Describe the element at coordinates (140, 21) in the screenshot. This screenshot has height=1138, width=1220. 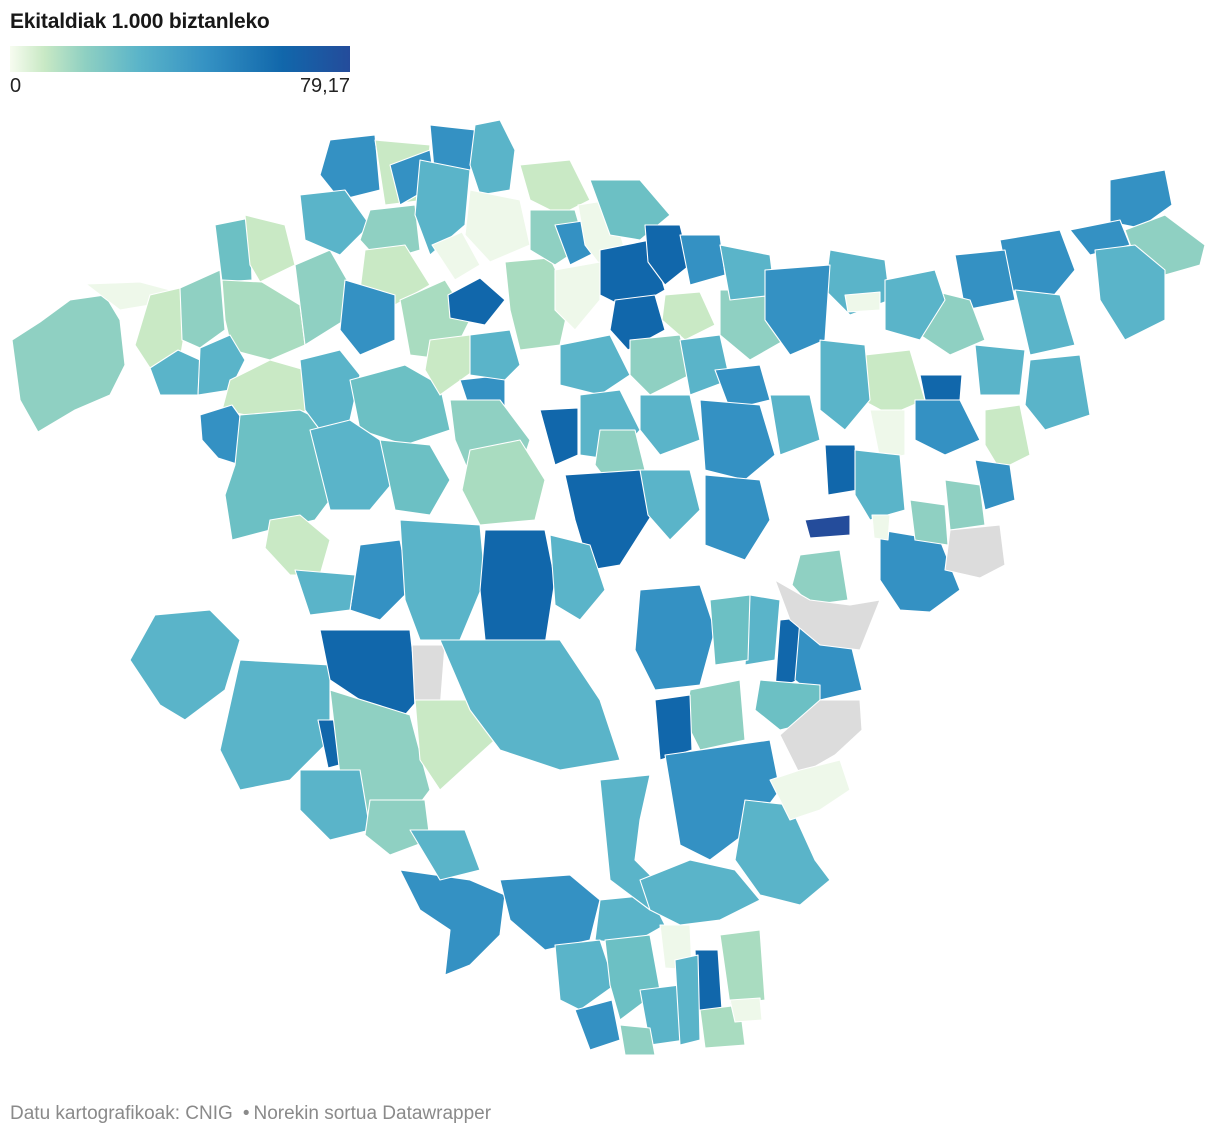
I see `map-title: Ekitaldiak 1.000 biztanleko` at that location.